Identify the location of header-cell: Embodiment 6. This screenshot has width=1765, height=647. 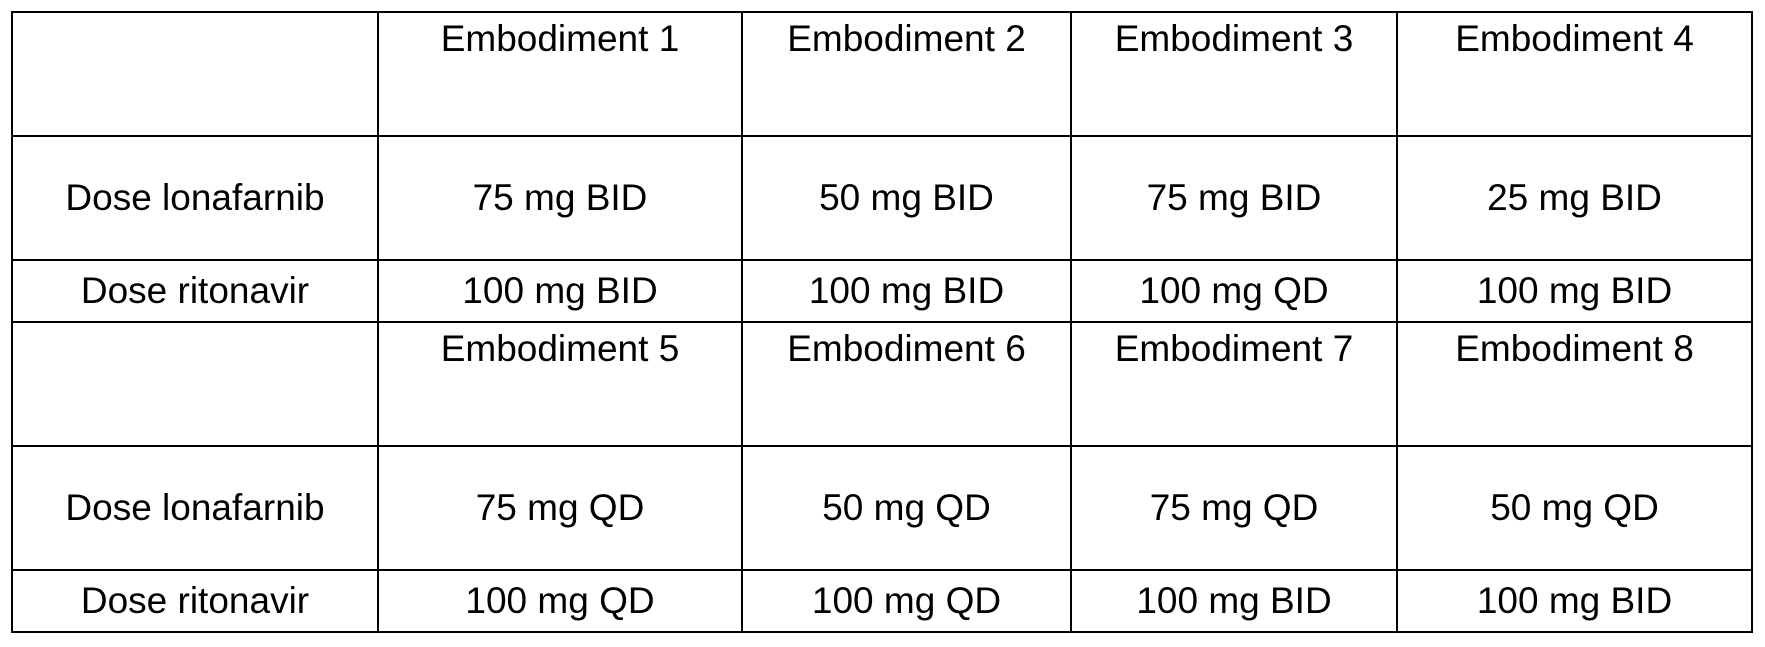
(906, 384).